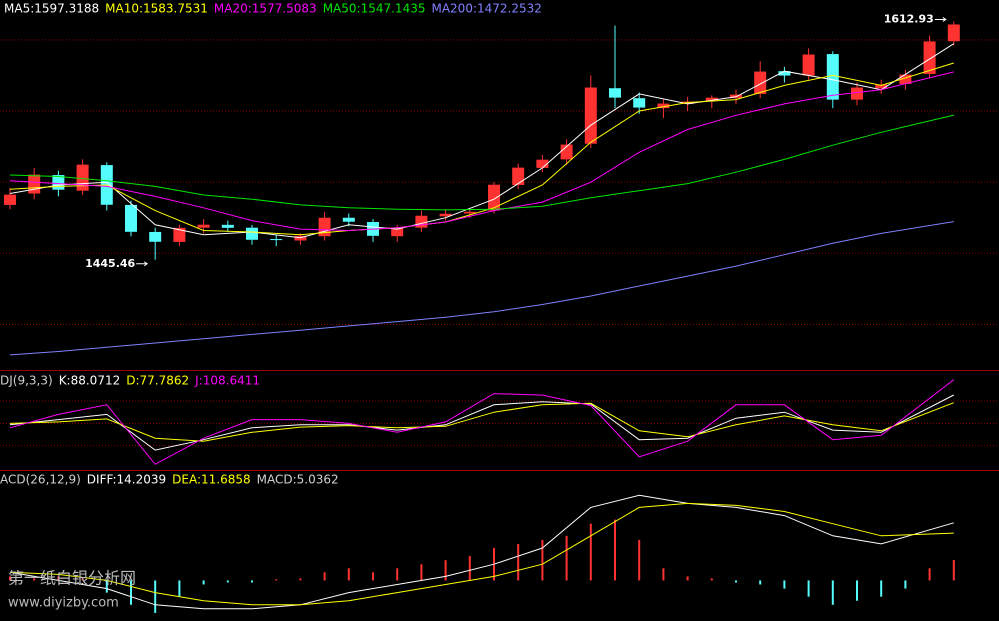 This screenshot has width=999, height=621. What do you see at coordinates (909, 18) in the screenshot?
I see `price-annotation: 1612.93` at bounding box center [909, 18].